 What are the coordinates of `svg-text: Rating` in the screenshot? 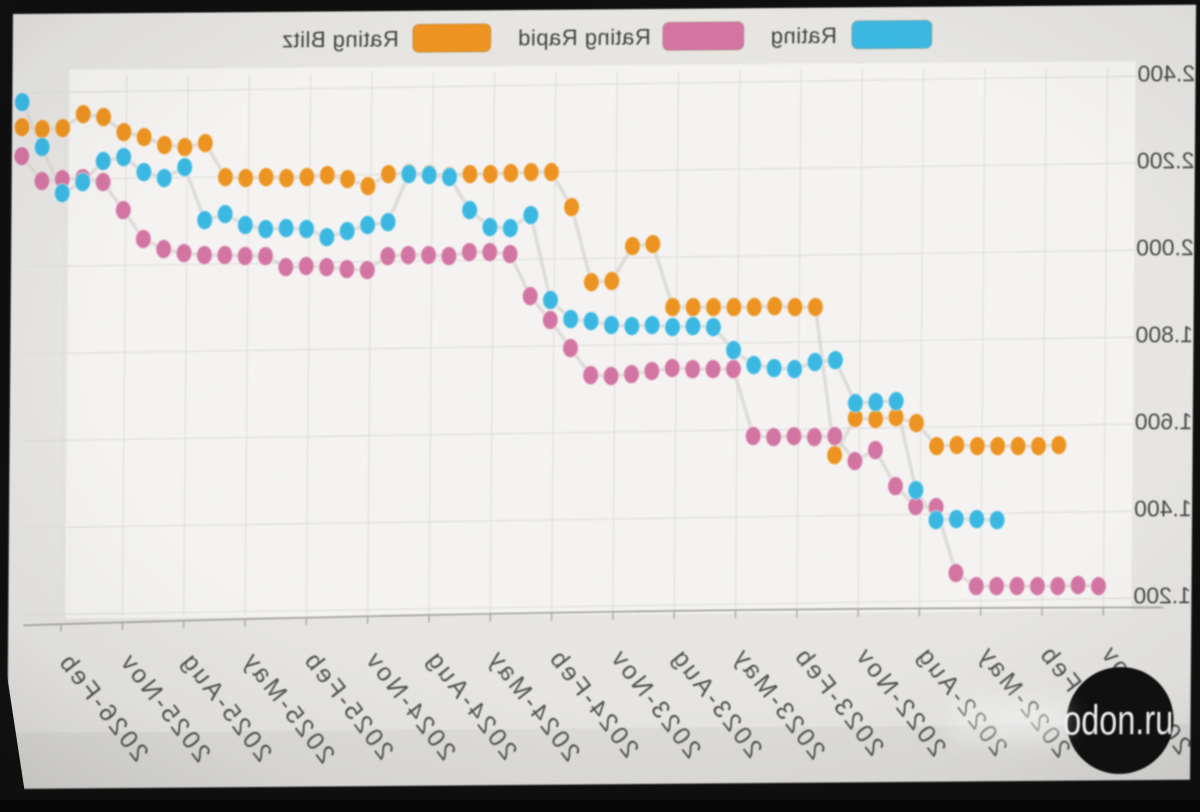 It's located at (803, 36).